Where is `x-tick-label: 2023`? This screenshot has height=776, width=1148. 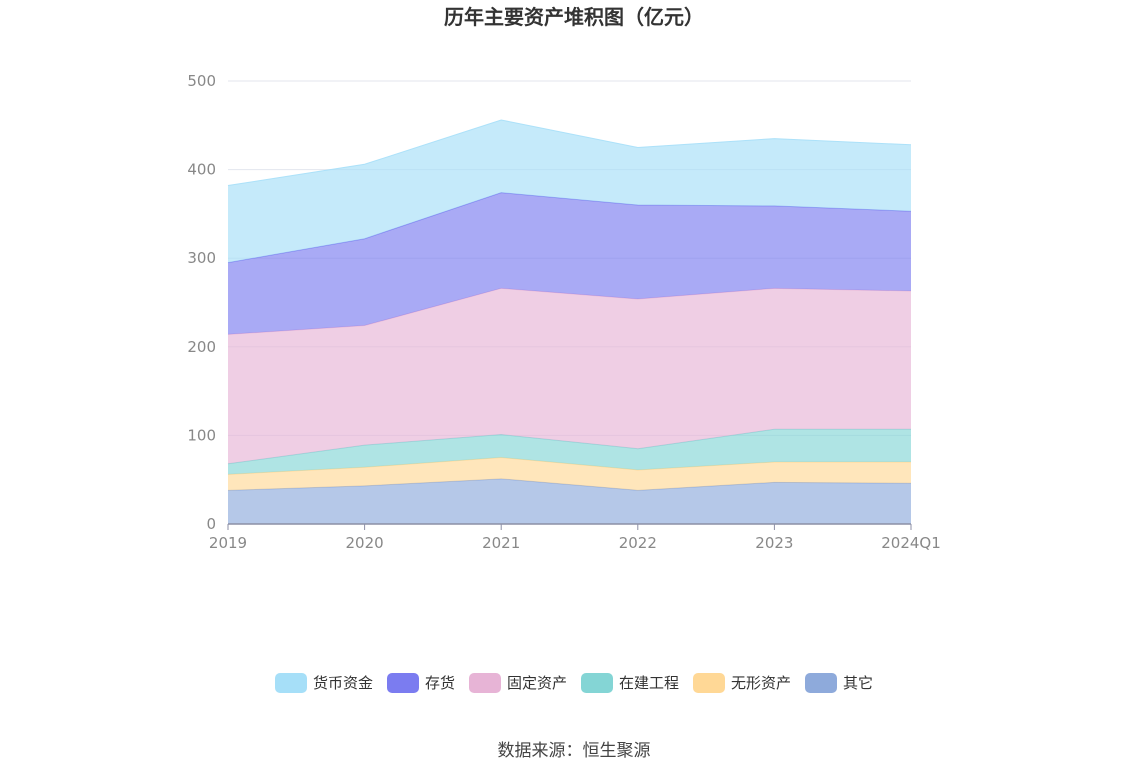 x-tick-label: 2023 is located at coordinates (774, 543).